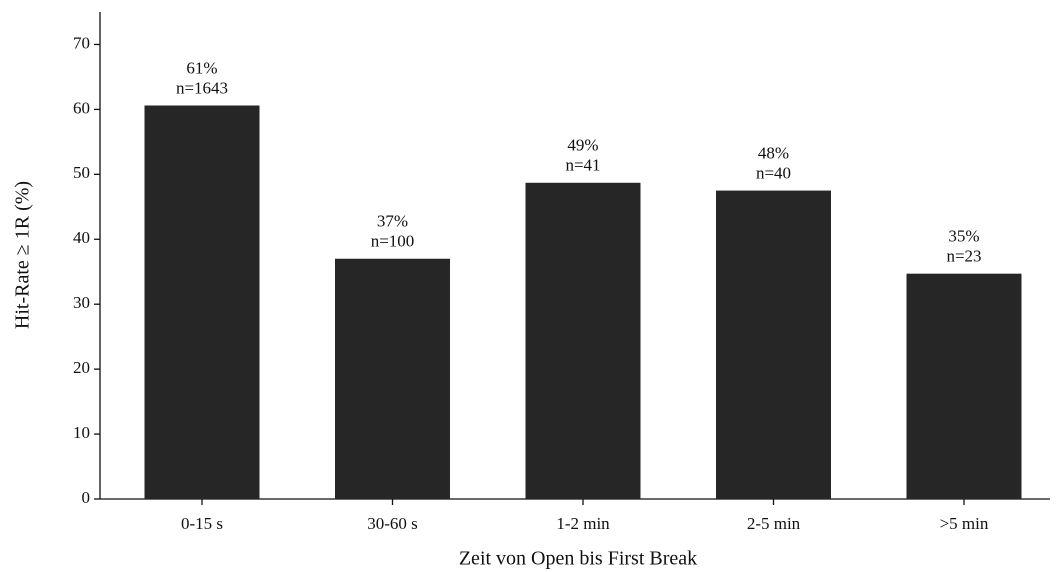 This screenshot has height=572, width=1056. What do you see at coordinates (392, 221) in the screenshot?
I see `value-label: 37%` at bounding box center [392, 221].